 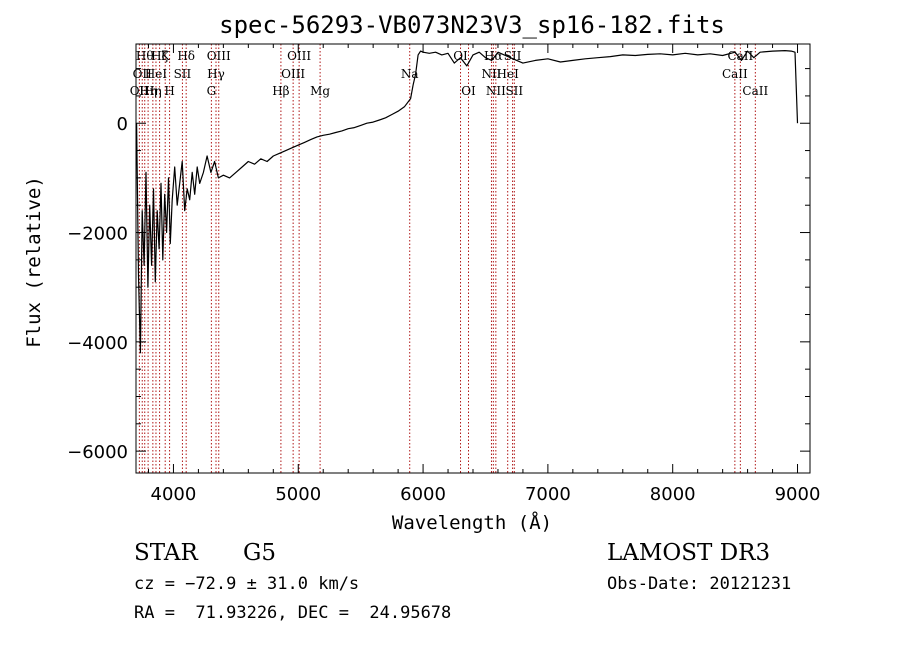 What do you see at coordinates (145, 56) in the screenshot?
I see `spectral-line-label: Hθ` at bounding box center [145, 56].